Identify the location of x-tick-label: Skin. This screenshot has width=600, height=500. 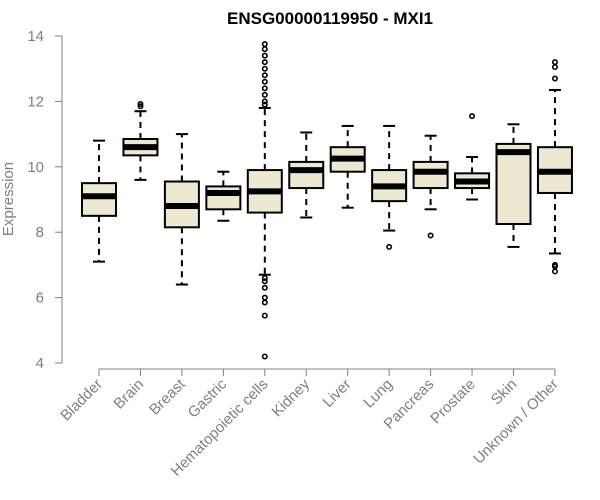
(504, 392).